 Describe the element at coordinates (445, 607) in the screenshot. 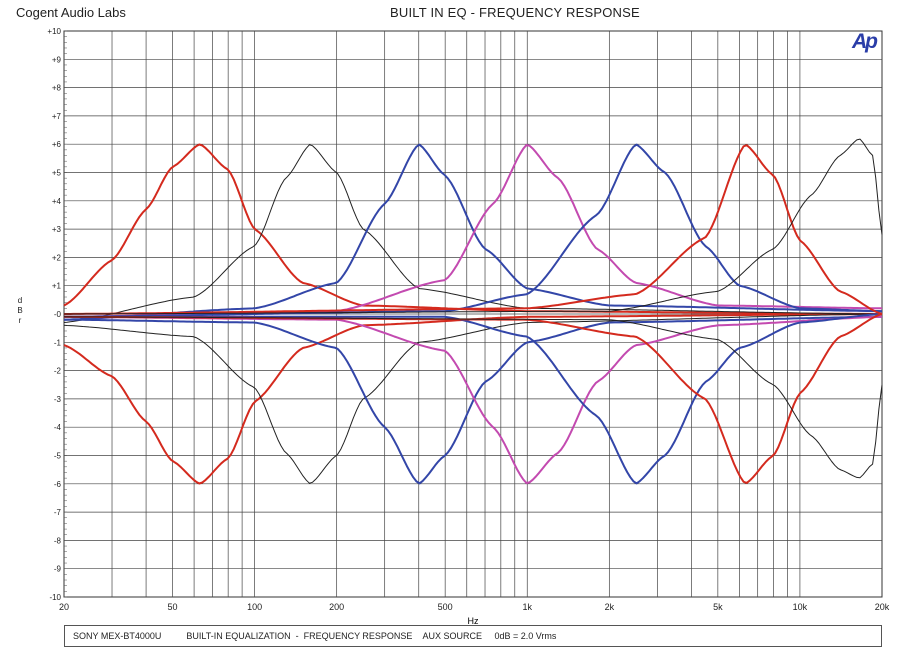

I see `x-tick-label: 500` at that location.